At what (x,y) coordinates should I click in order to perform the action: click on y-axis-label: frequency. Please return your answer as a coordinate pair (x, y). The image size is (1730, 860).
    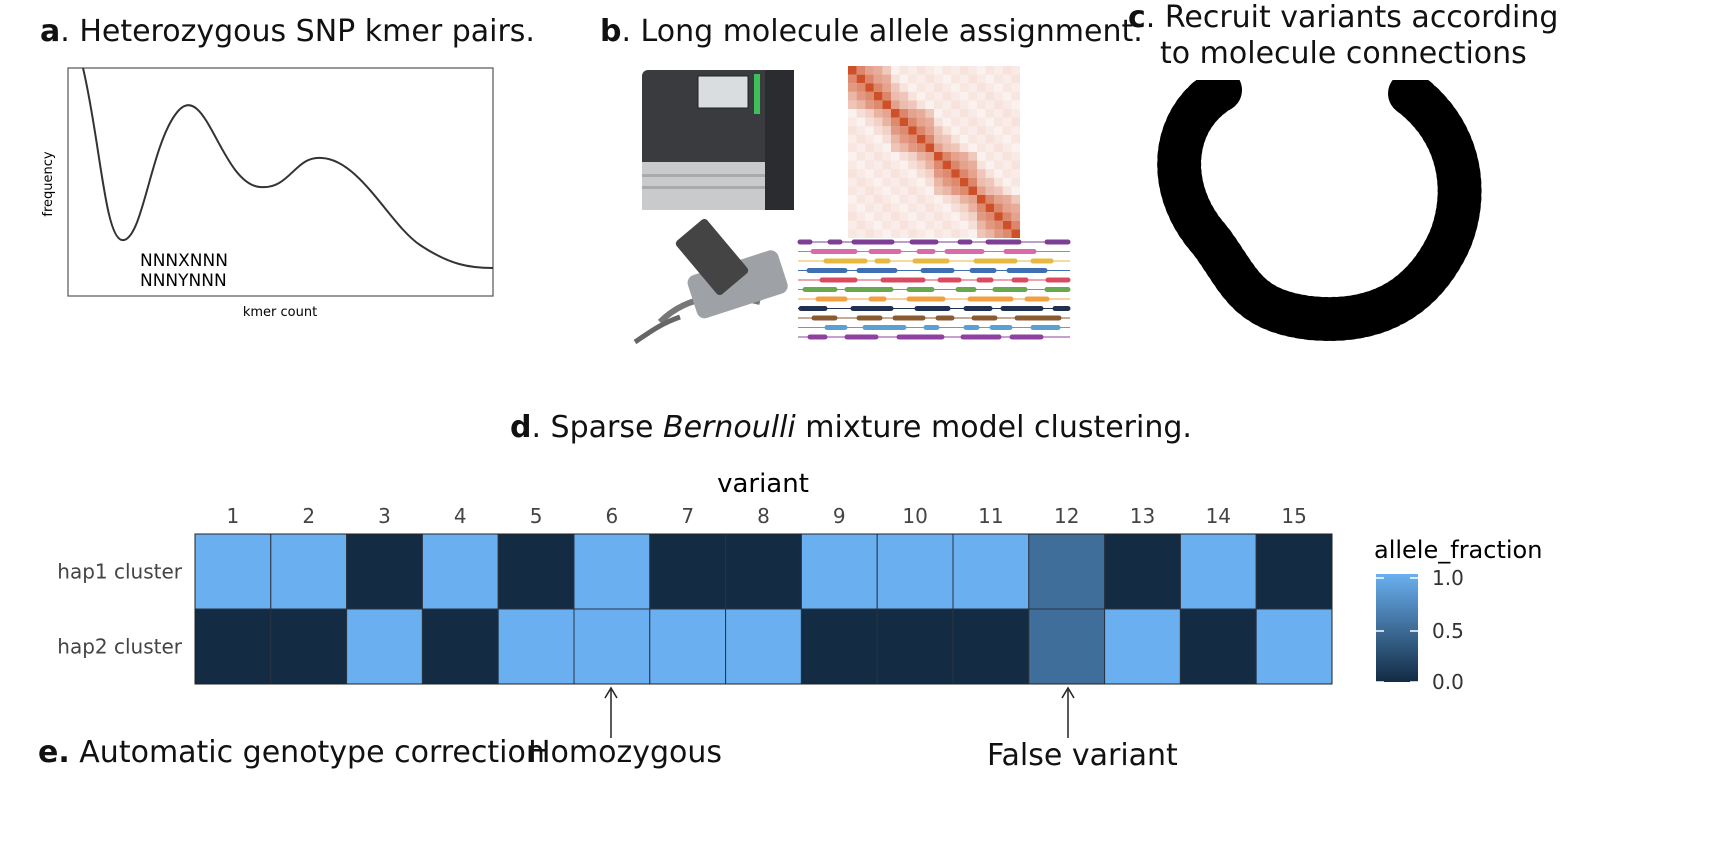
    Looking at the image, I should click on (48, 184).